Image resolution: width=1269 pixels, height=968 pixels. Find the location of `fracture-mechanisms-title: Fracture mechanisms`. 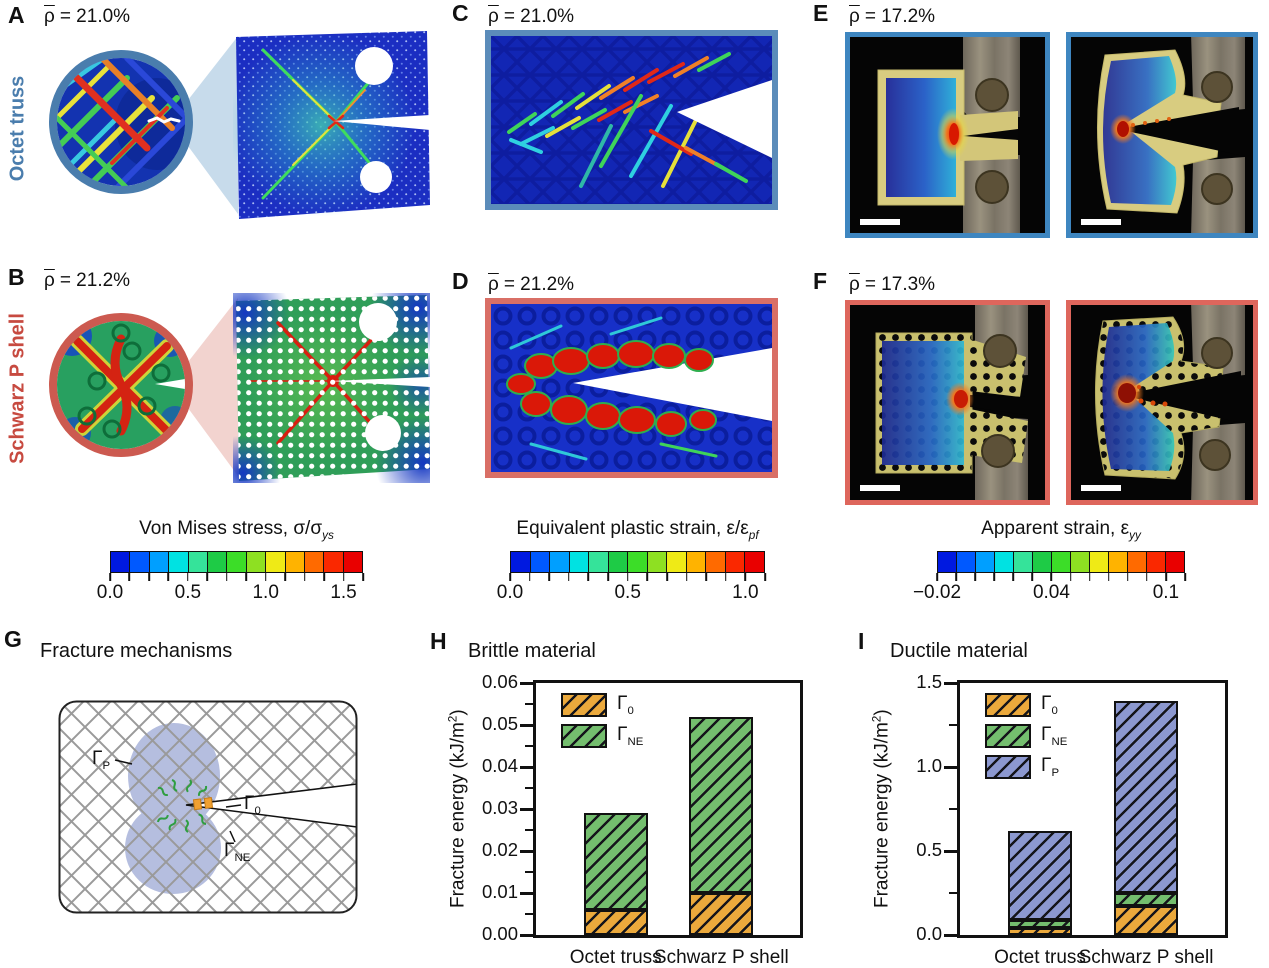

fracture-mechanisms-title: Fracture mechanisms is located at coordinates (136, 651).